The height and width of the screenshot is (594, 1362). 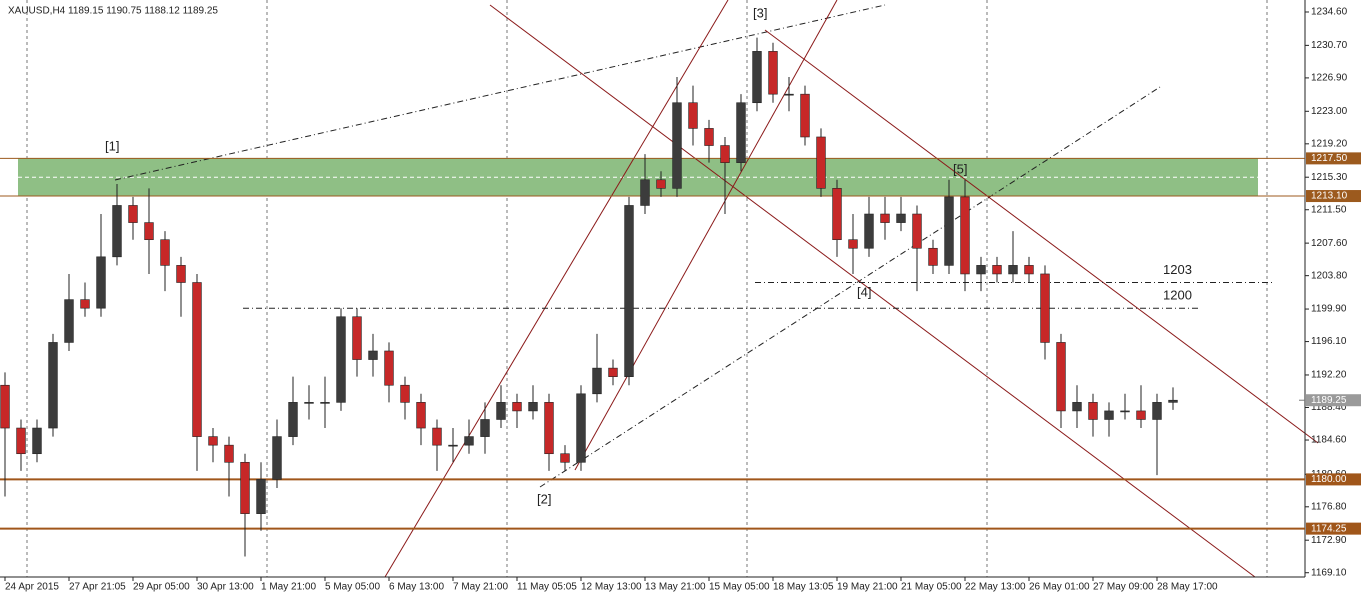 What do you see at coordinates (1329, 407) in the screenshot?
I see `y-tick-label: 1188.40` at bounding box center [1329, 407].